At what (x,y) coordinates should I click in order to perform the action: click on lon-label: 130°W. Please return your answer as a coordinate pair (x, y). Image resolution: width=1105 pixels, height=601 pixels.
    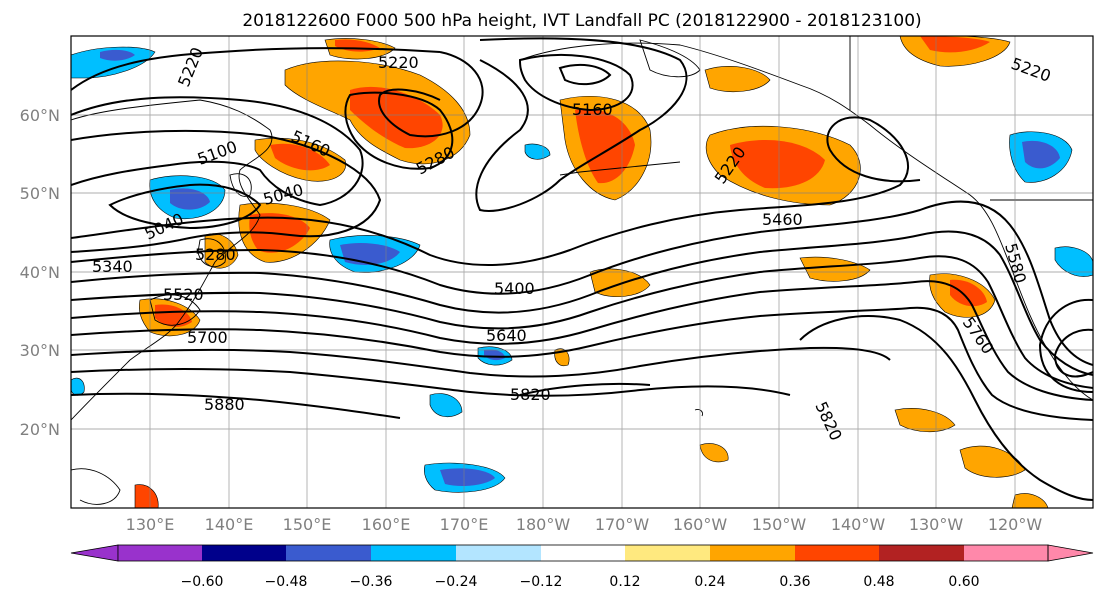
    Looking at the image, I should click on (936, 524).